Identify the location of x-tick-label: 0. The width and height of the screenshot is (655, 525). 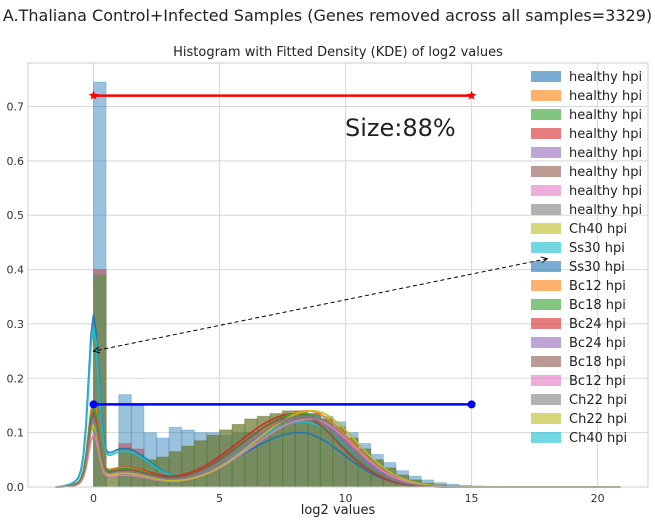
(93, 498).